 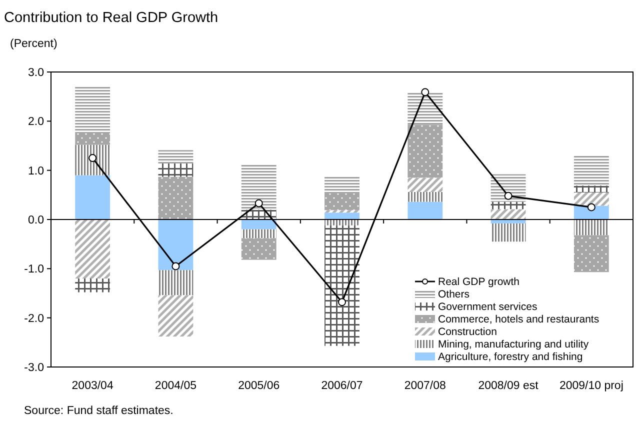 I want to click on y-tick-label: -3.0, so click(x=34, y=368).